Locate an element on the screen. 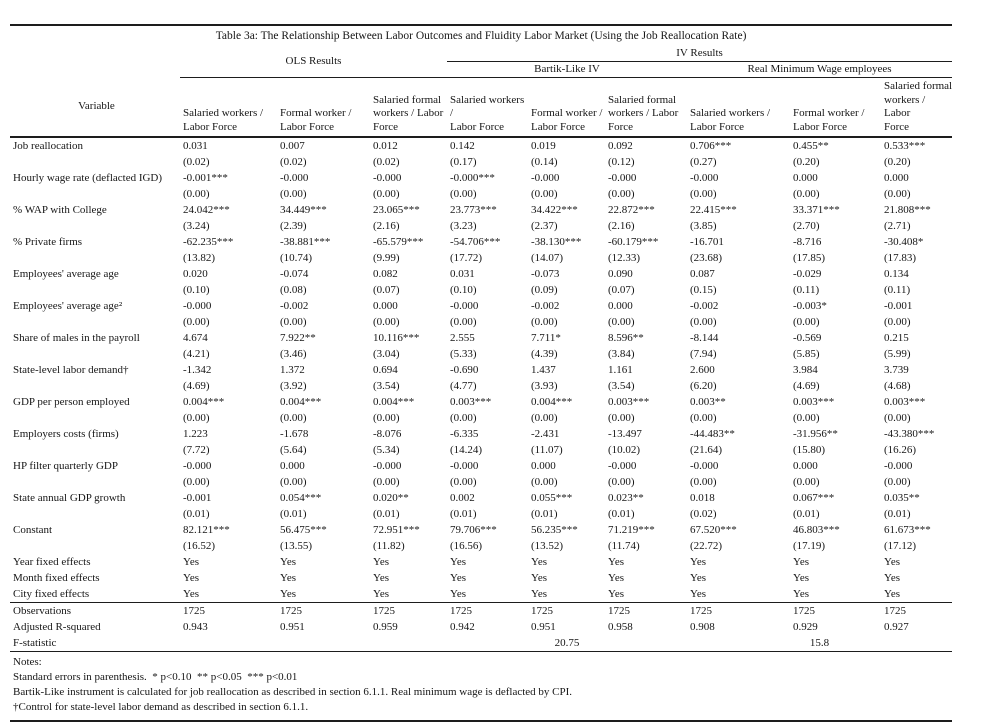  se-cell: (0.27) is located at coordinates (703, 162).